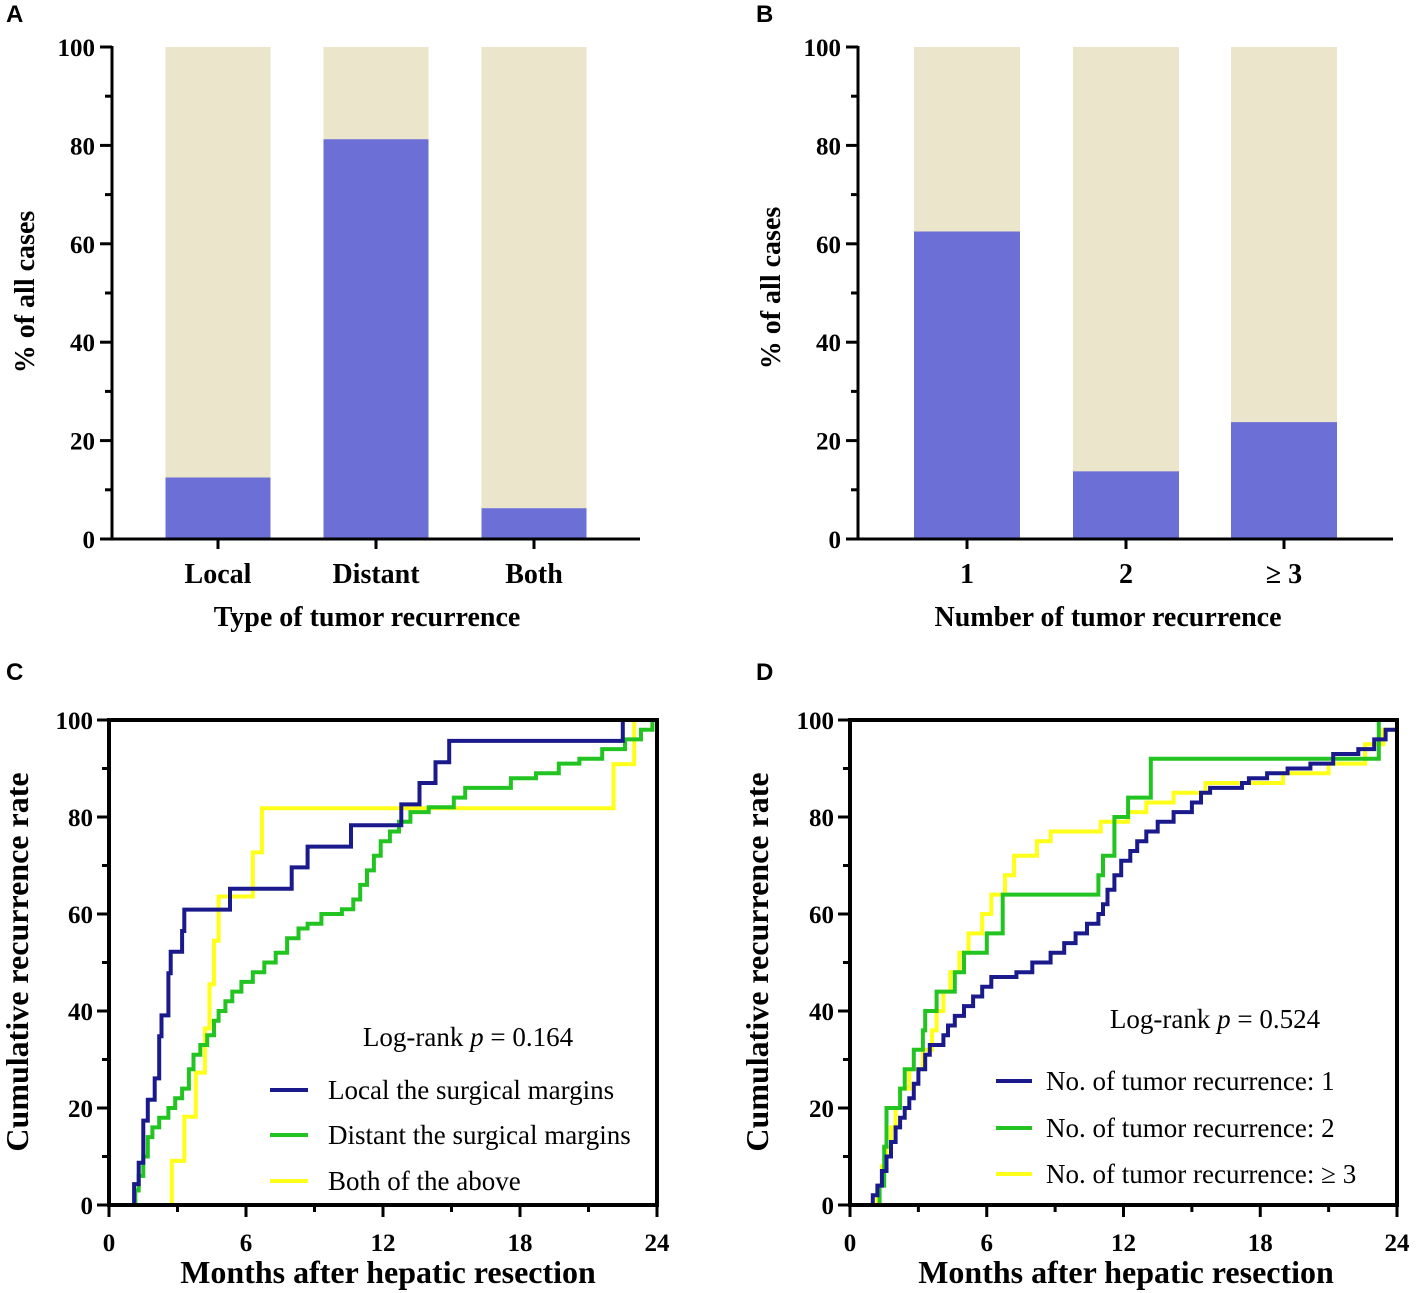 This screenshot has height=1293, width=1417. I want to click on panel-c-series-2-line, so click(373, 963).